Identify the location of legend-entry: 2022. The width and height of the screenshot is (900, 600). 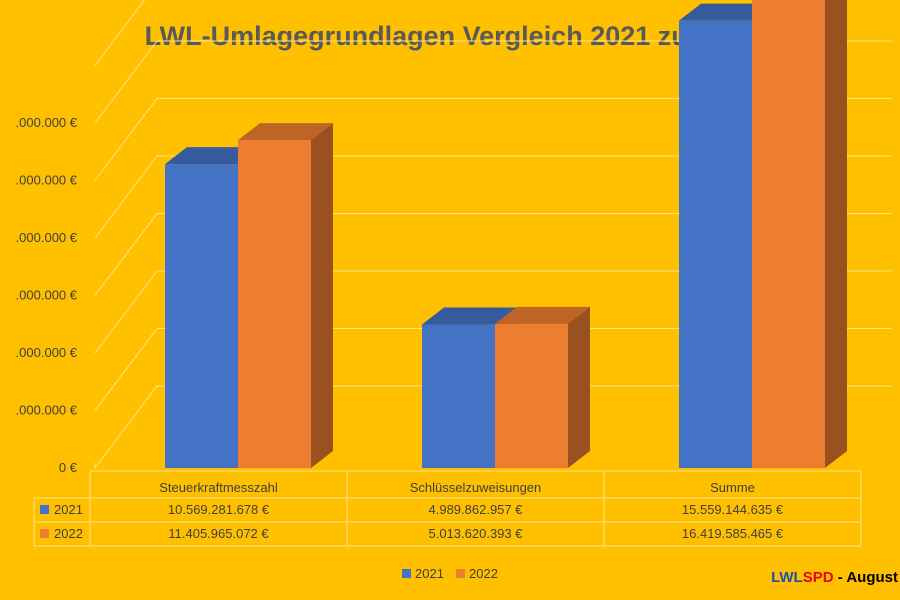
(483, 573).